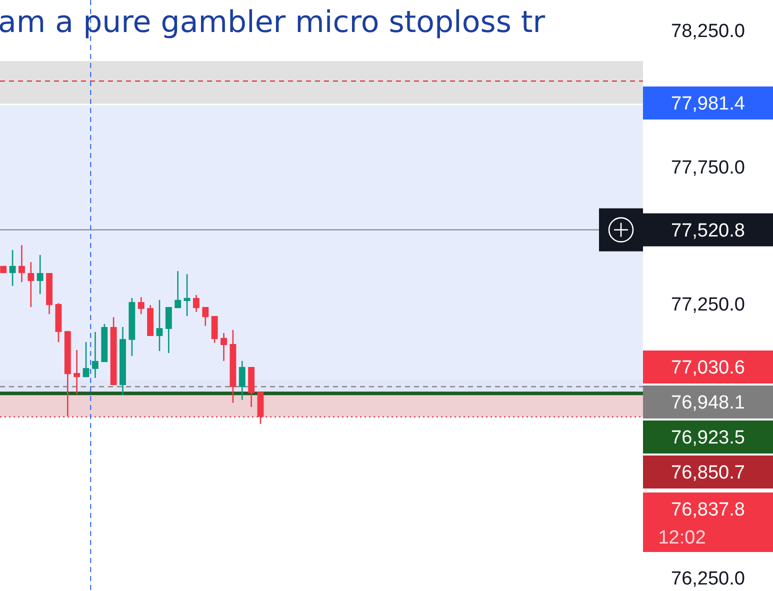  Describe the element at coordinates (708, 473) in the screenshot. I see `text: 76,850.7` at that location.